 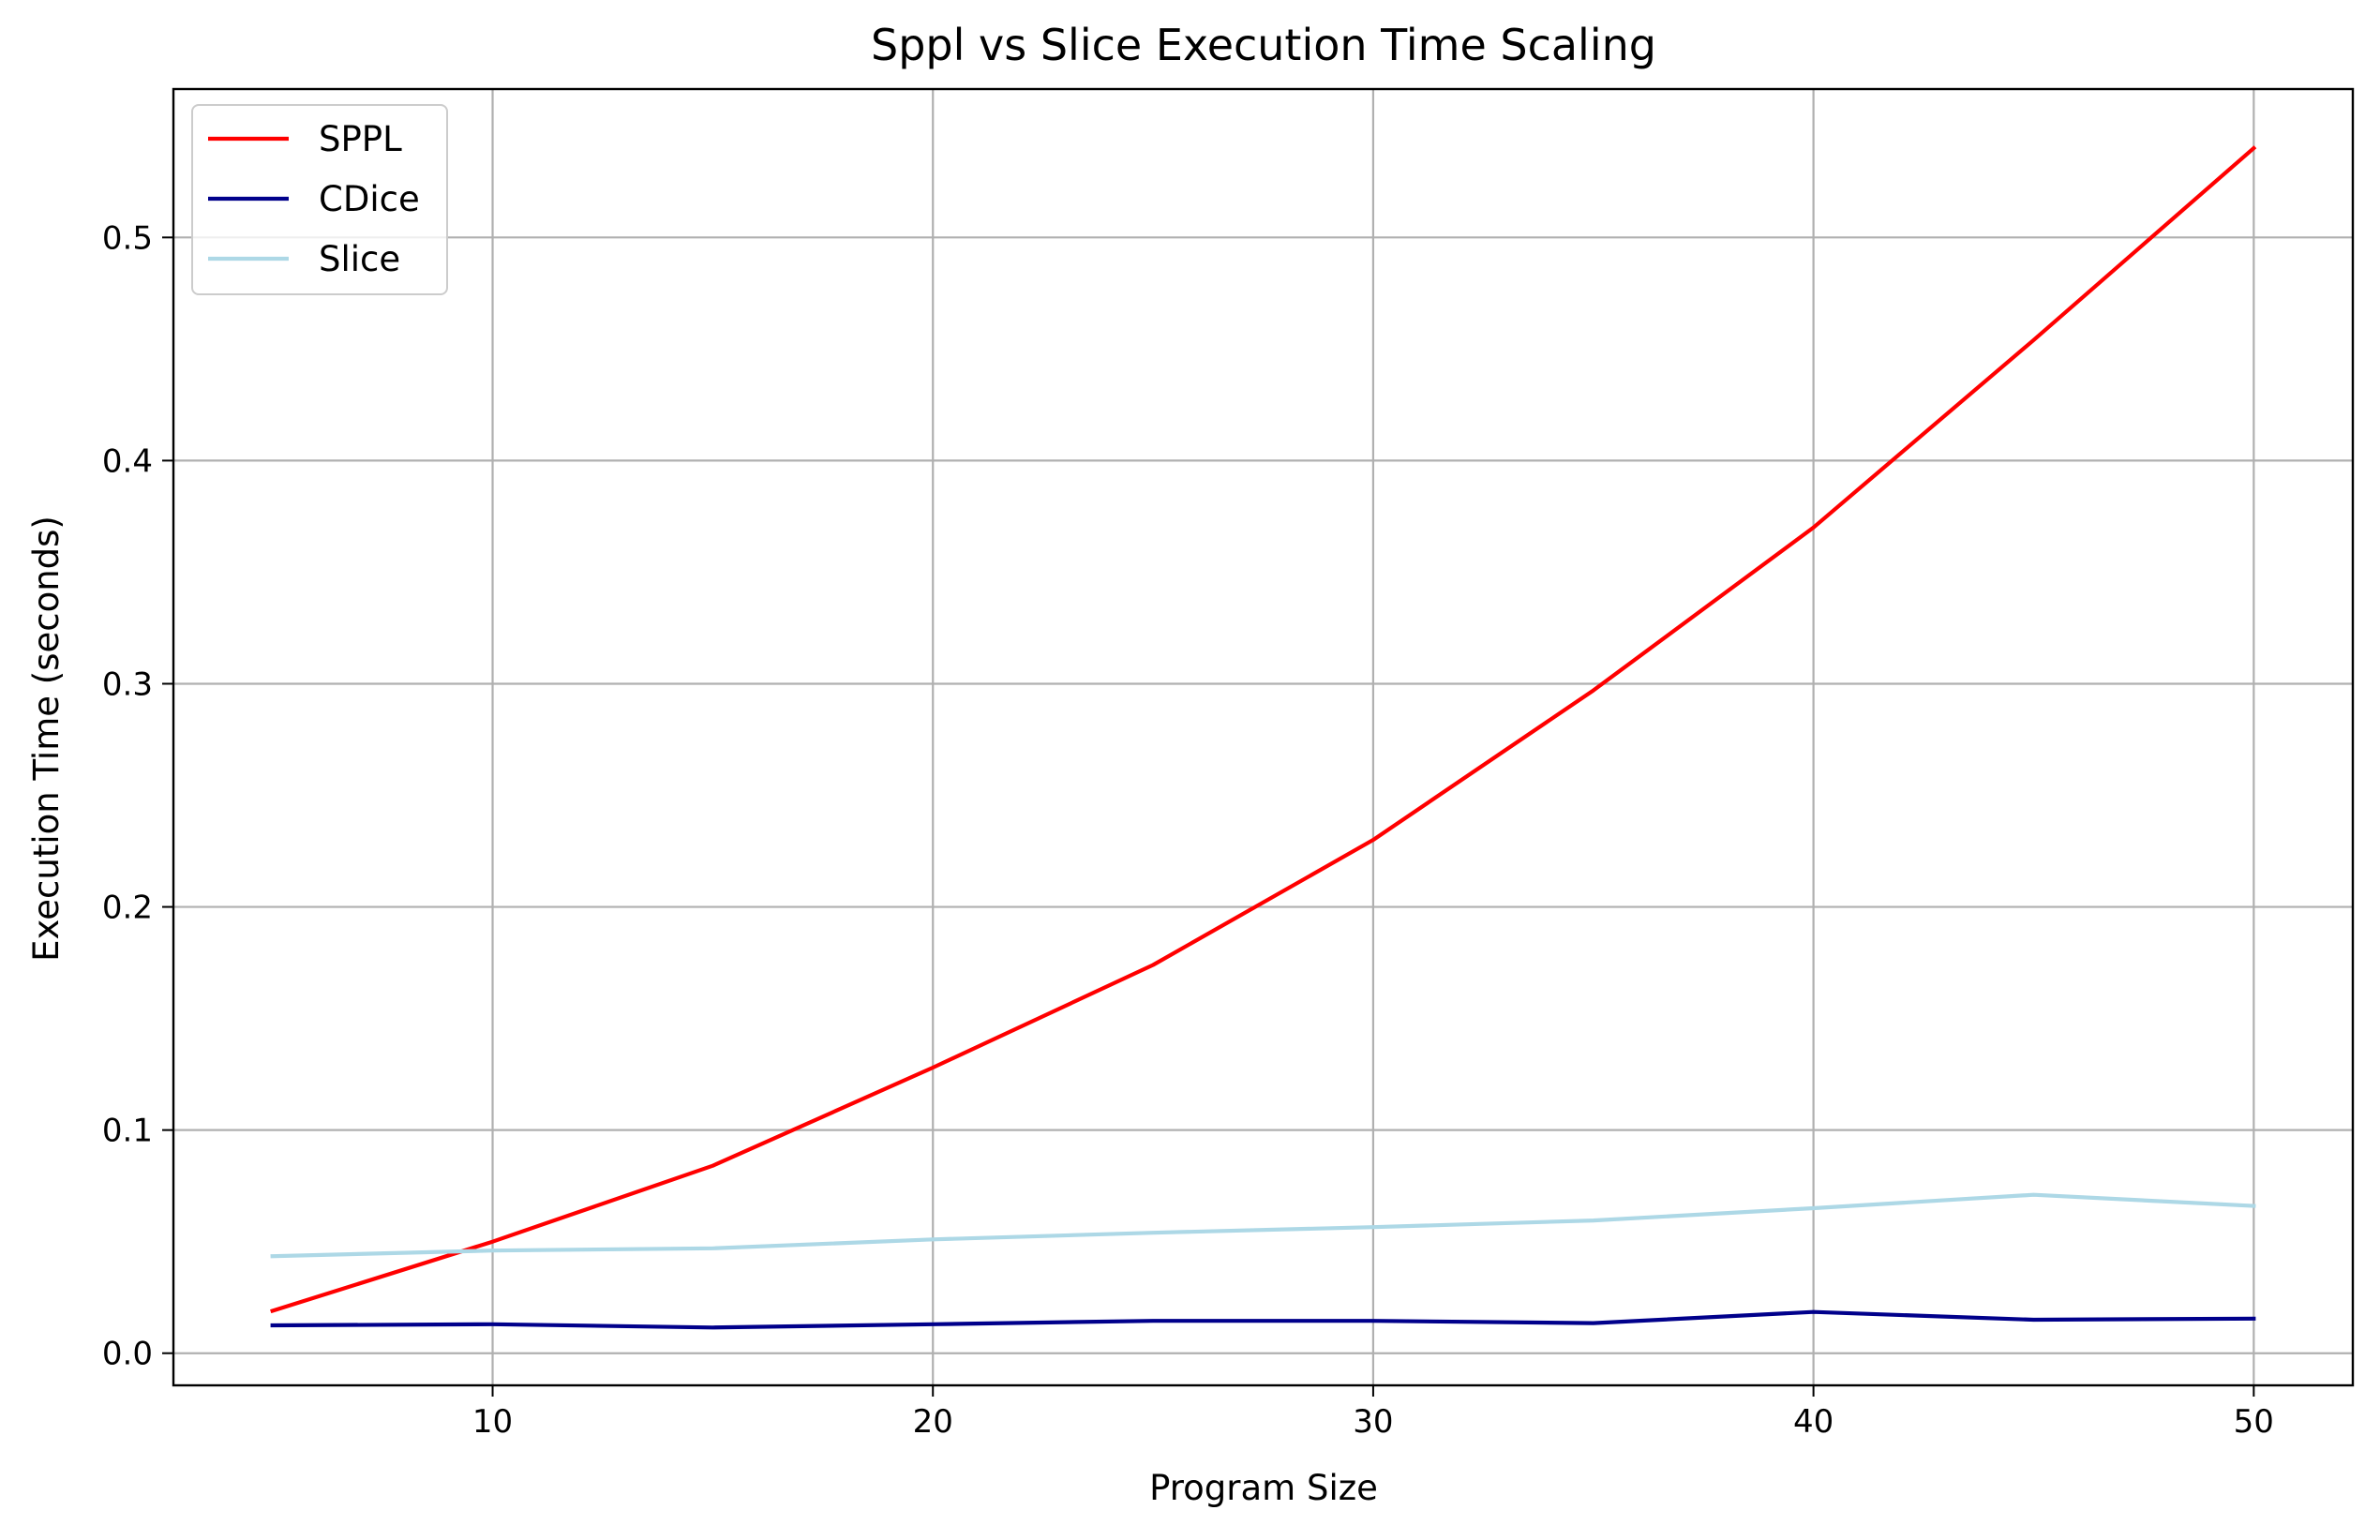 I want to click on y-tick-label: 0.5, so click(x=127, y=238).